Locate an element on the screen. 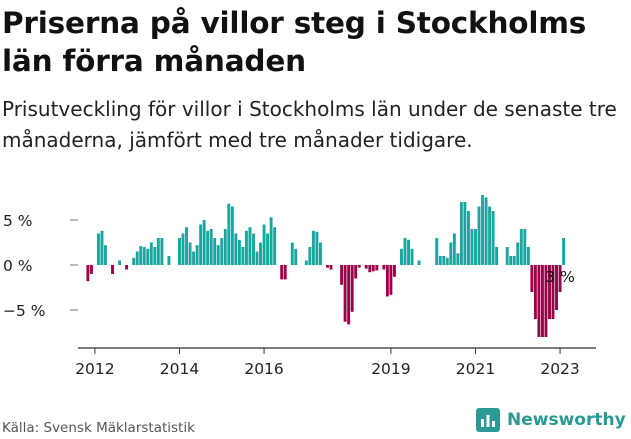 The width and height of the screenshot is (631, 439). x-tick-label: 2023 is located at coordinates (559, 369).